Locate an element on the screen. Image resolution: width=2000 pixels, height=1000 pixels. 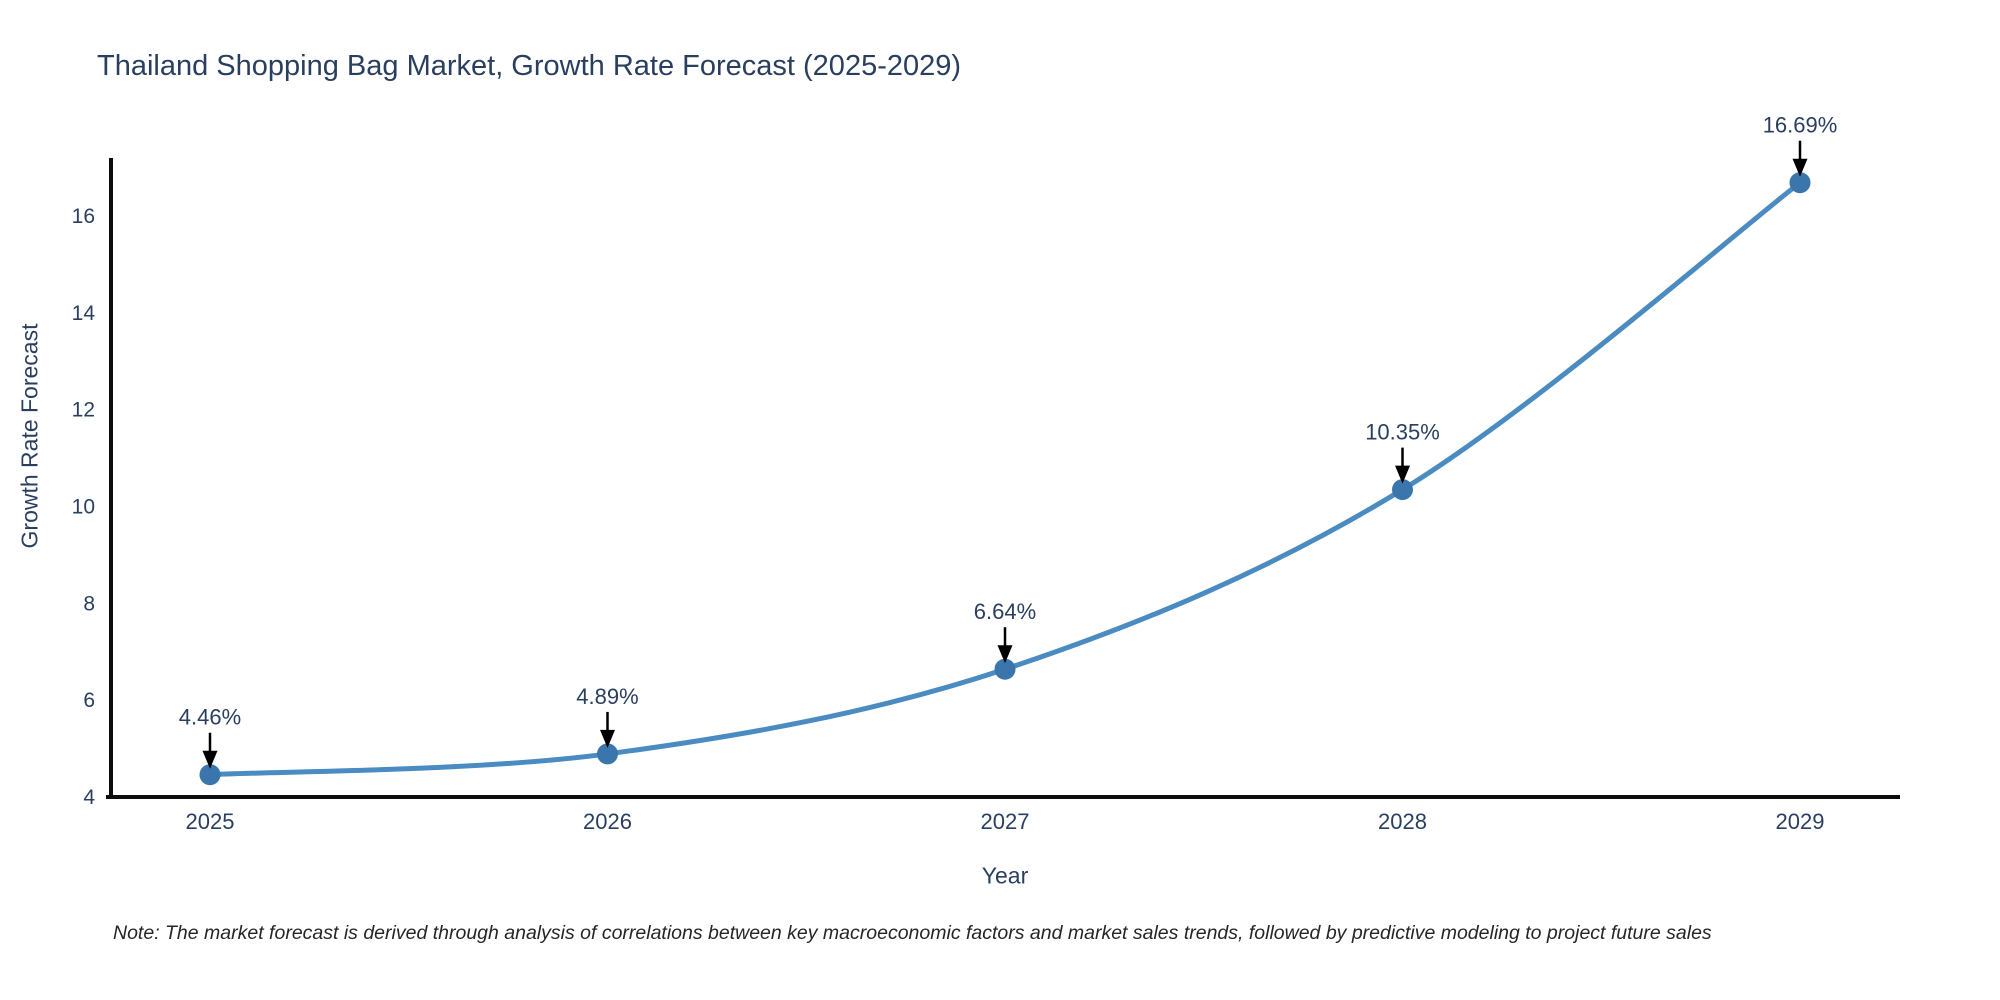
point-label: 4.89% is located at coordinates (607, 696).